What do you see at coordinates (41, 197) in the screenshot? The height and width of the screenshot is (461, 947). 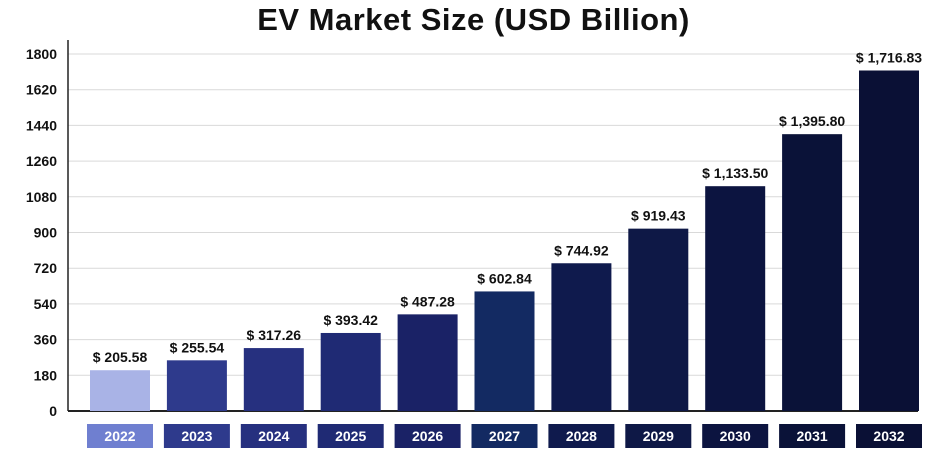 I see `y-tick-label: 1080` at bounding box center [41, 197].